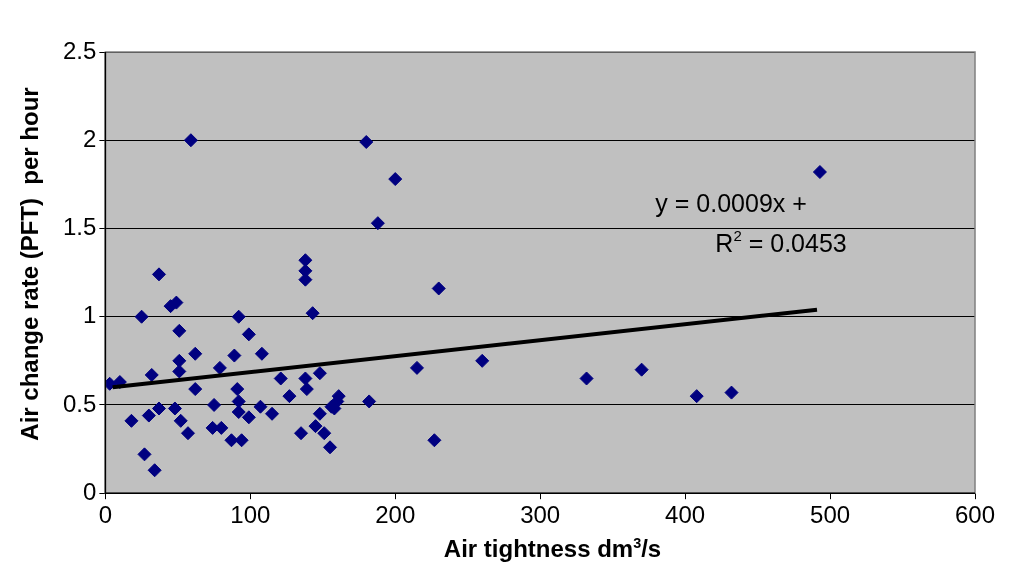 Image resolution: width=1013 pixels, height=574 pixels. Describe the element at coordinates (975, 515) in the screenshot. I see `x-tick-label: 600` at that location.